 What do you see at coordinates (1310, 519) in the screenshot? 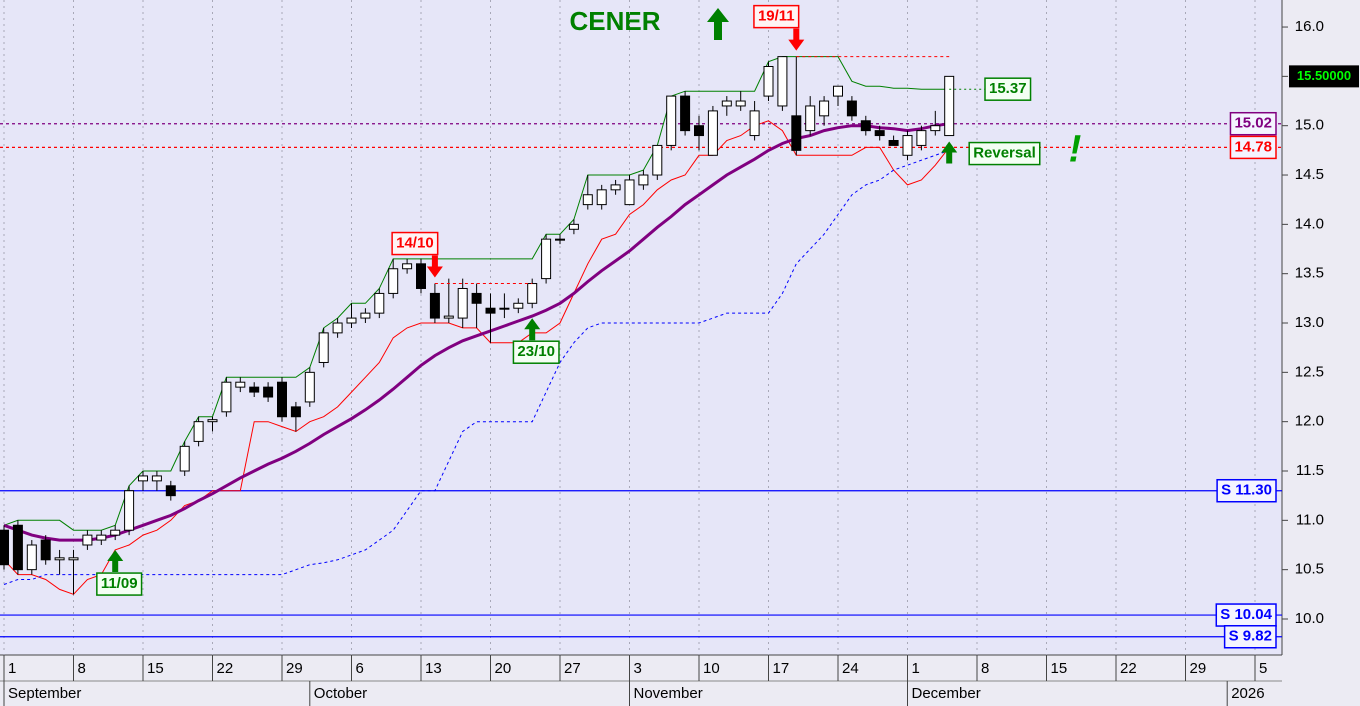
I see `y-tick-label: 11.0` at bounding box center [1310, 519].